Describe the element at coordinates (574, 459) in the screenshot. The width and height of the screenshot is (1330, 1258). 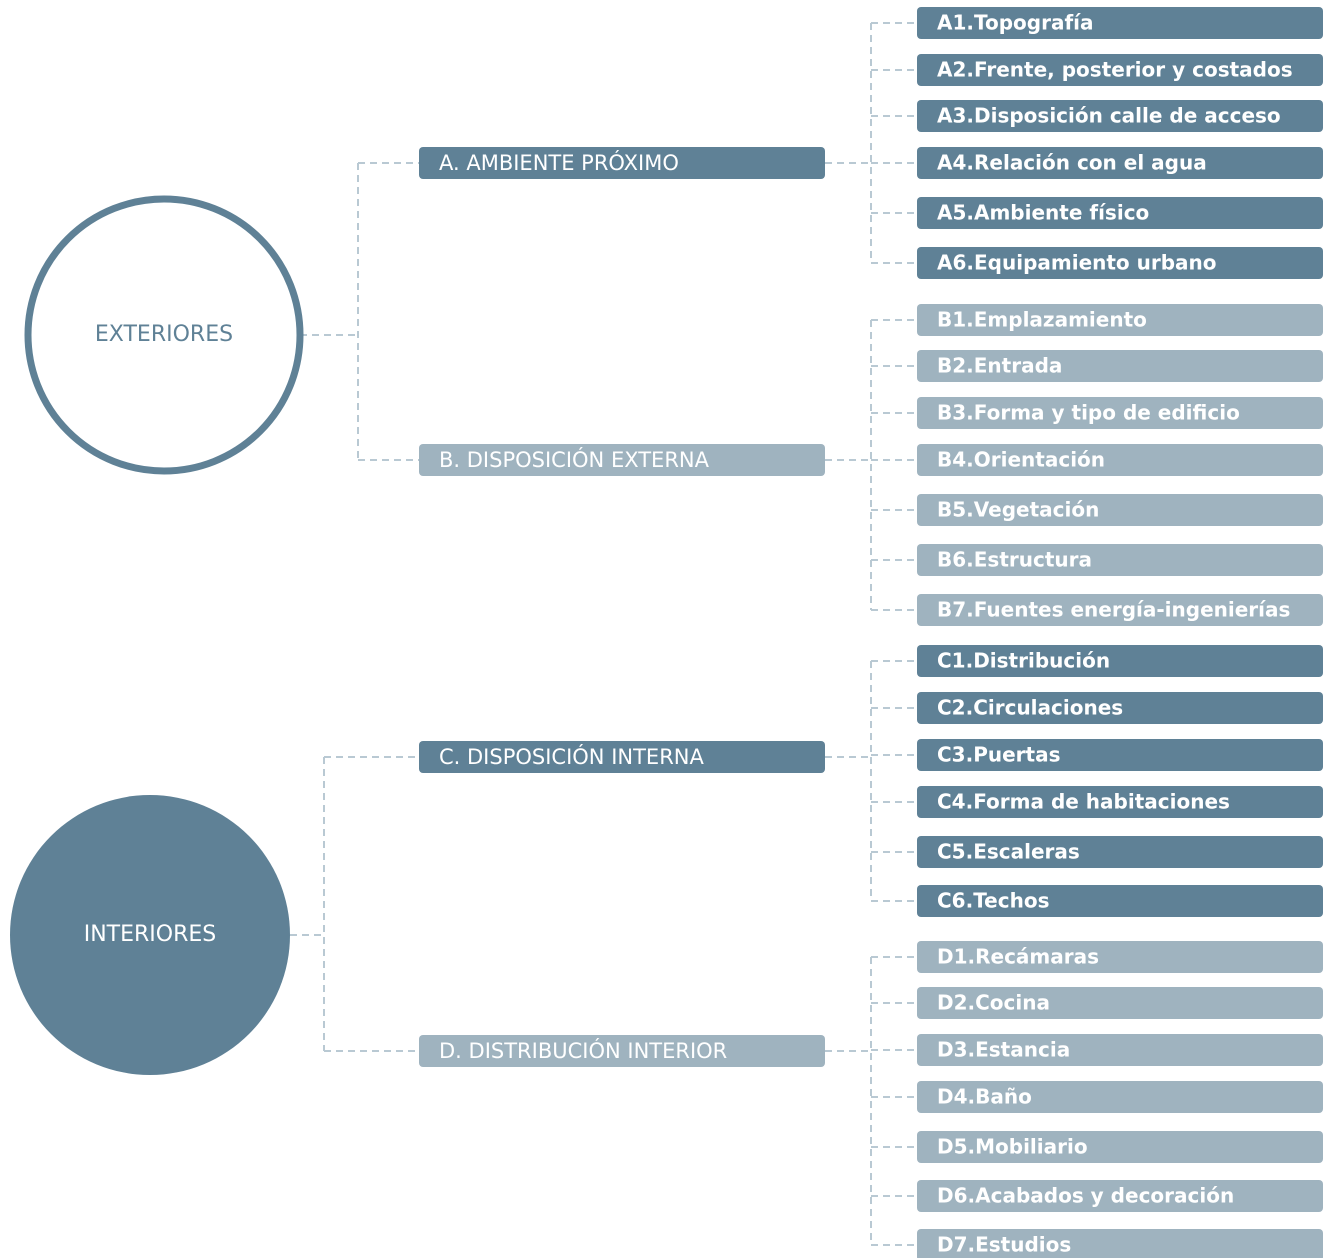
I see `group-label: B. DISPOSICIÓN EXTERNA` at that location.